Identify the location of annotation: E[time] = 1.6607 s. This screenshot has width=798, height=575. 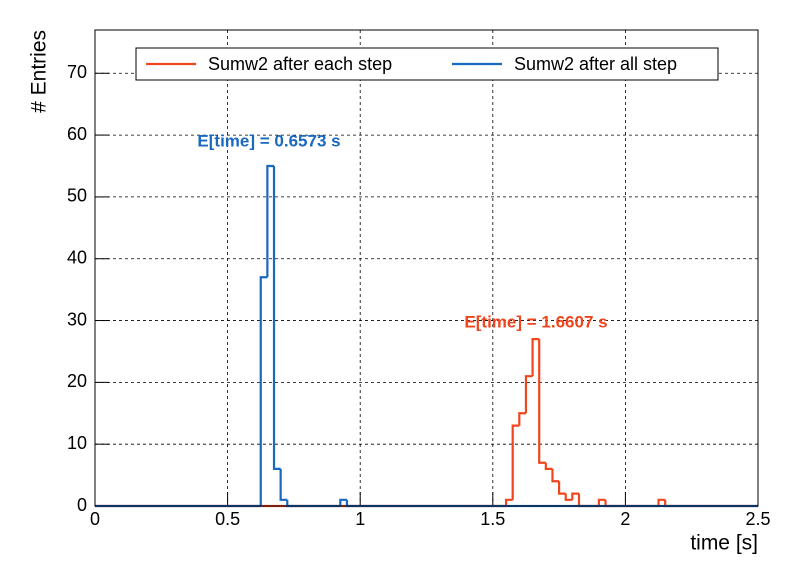
(535, 321).